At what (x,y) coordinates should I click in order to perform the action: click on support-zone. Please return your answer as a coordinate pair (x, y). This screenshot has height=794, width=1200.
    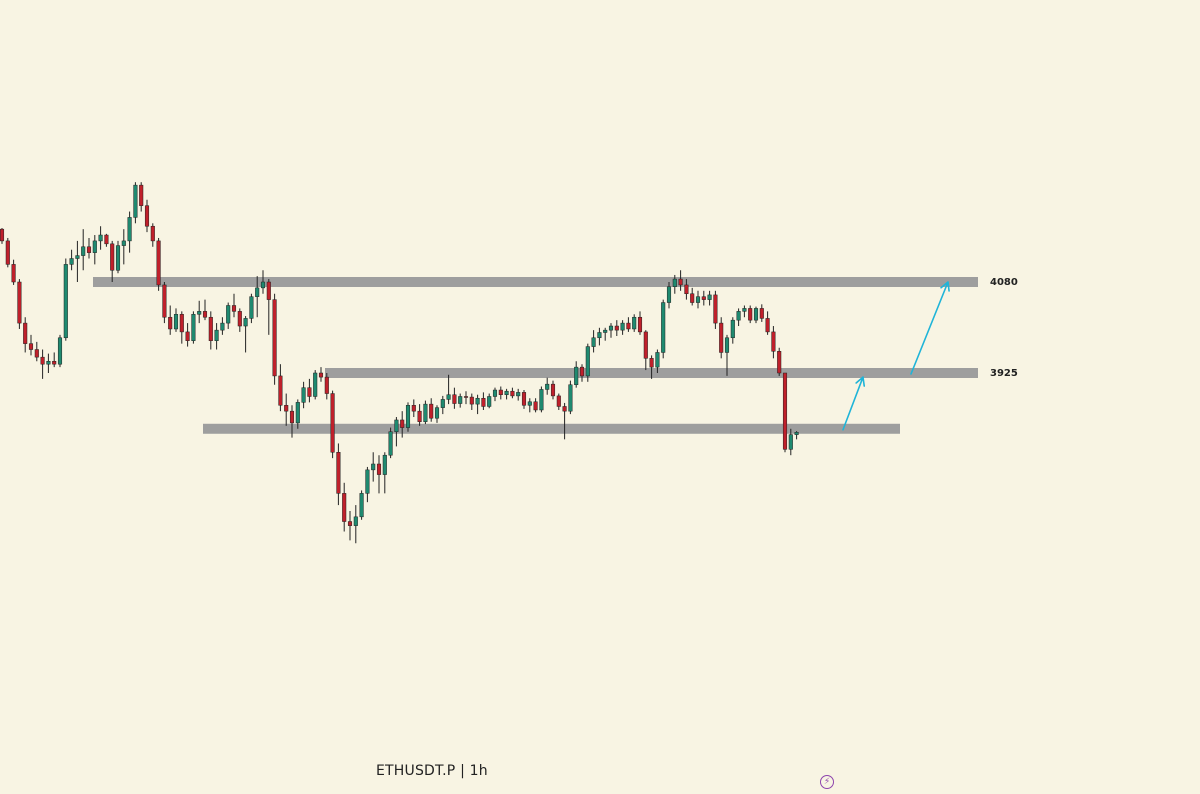
    Looking at the image, I should click on (551, 428).